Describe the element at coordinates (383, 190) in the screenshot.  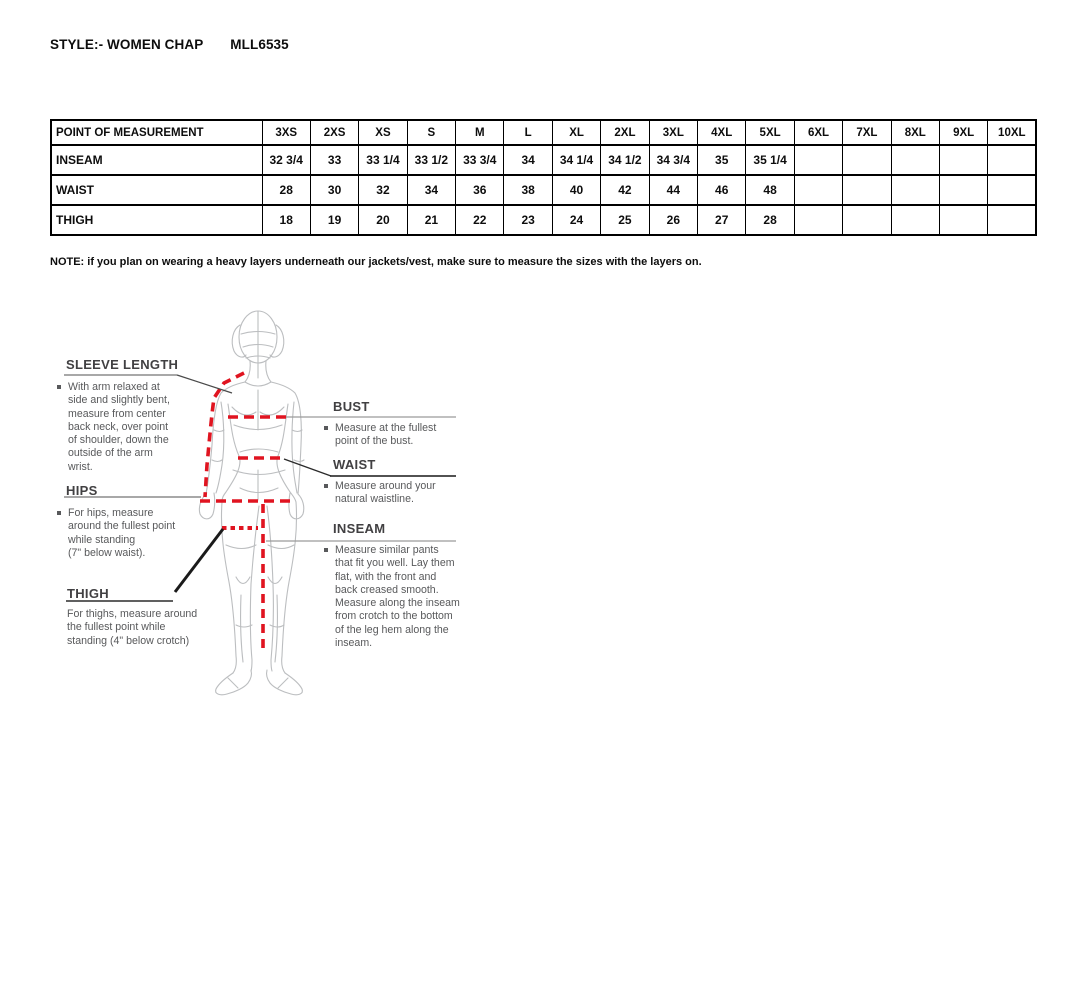
I see `size-value-cell: 32` at that location.